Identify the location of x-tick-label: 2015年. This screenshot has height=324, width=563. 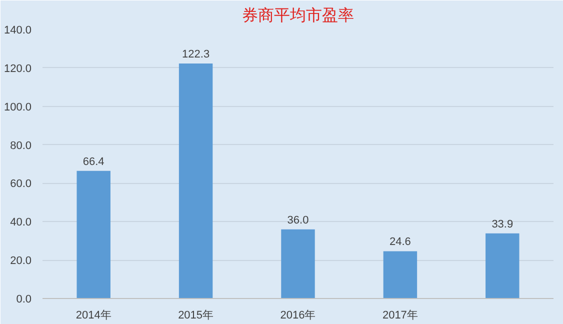
(196, 316).